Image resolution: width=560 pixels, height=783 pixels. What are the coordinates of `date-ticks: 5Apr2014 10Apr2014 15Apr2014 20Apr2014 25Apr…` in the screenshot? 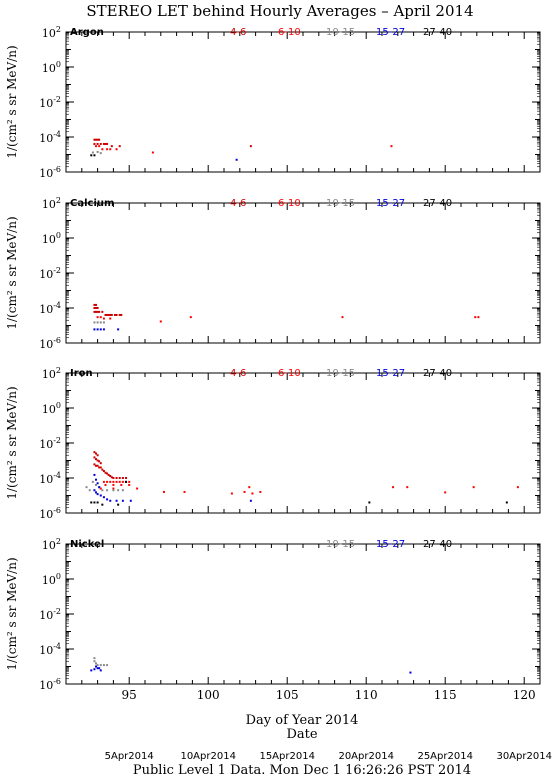 It's located at (328, 756).